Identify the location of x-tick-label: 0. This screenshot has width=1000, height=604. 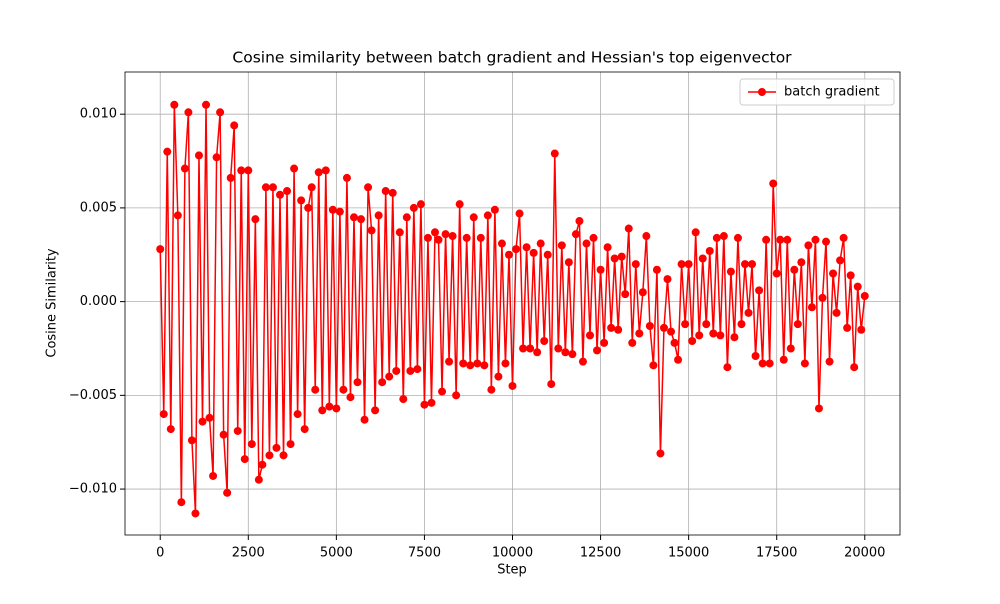
(160, 553).